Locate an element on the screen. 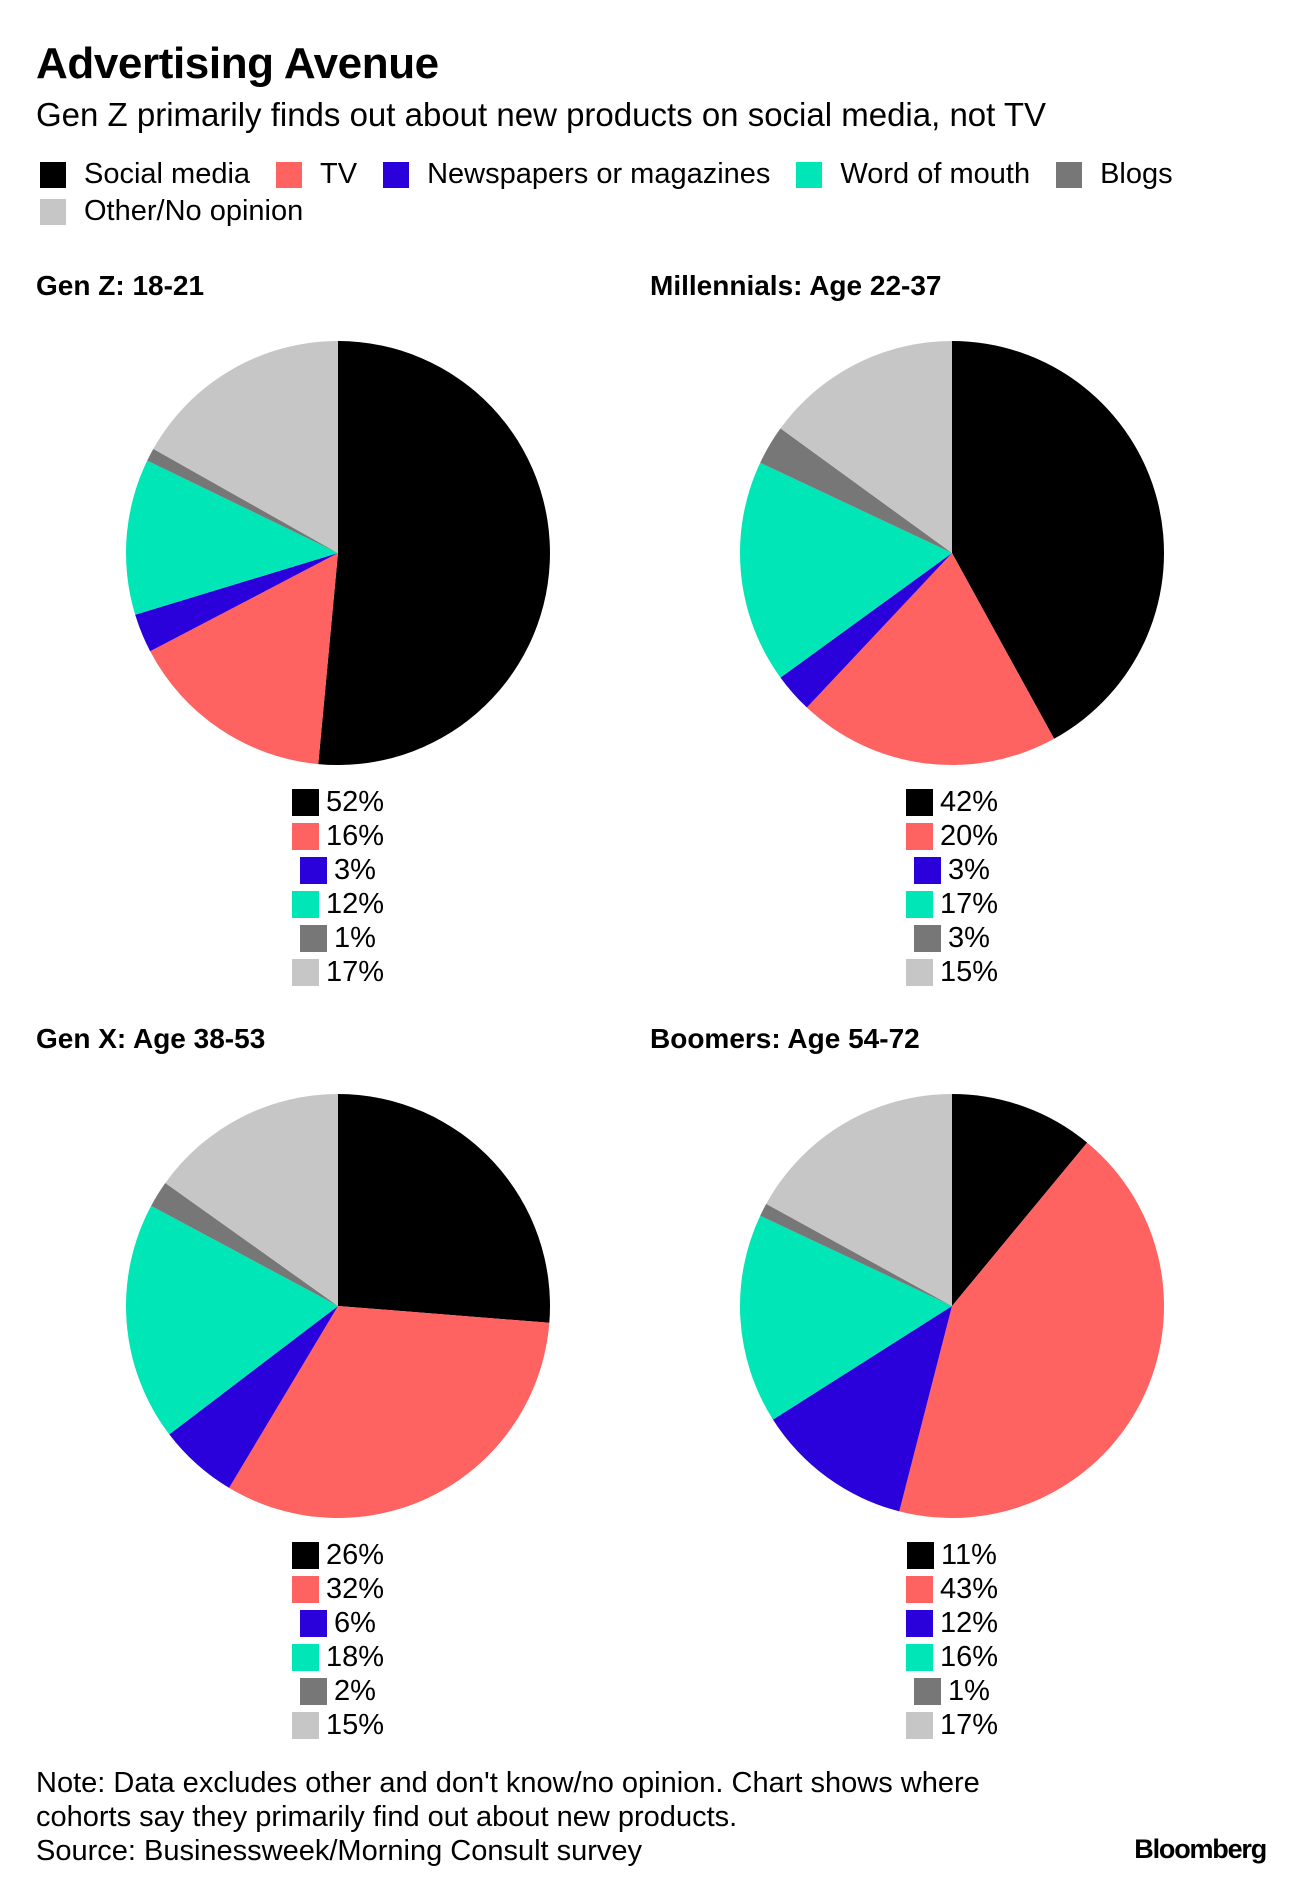  legend-item-newspapers-or-magazines: Newspapers or magazines is located at coordinates (576, 174).